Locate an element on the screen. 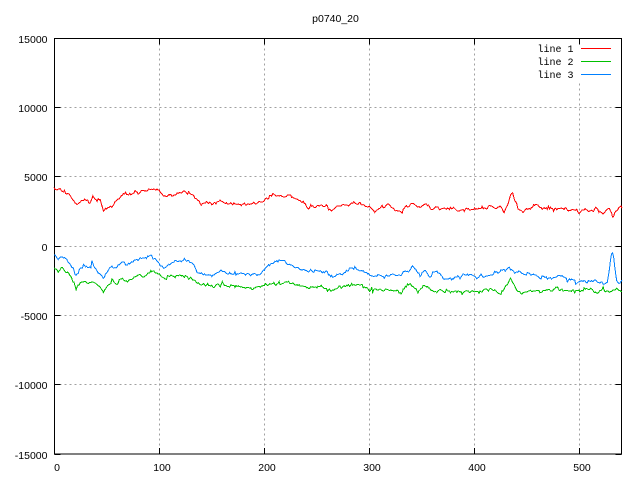 The image size is (640, 485). svg-text: 300 is located at coordinates (372, 468).